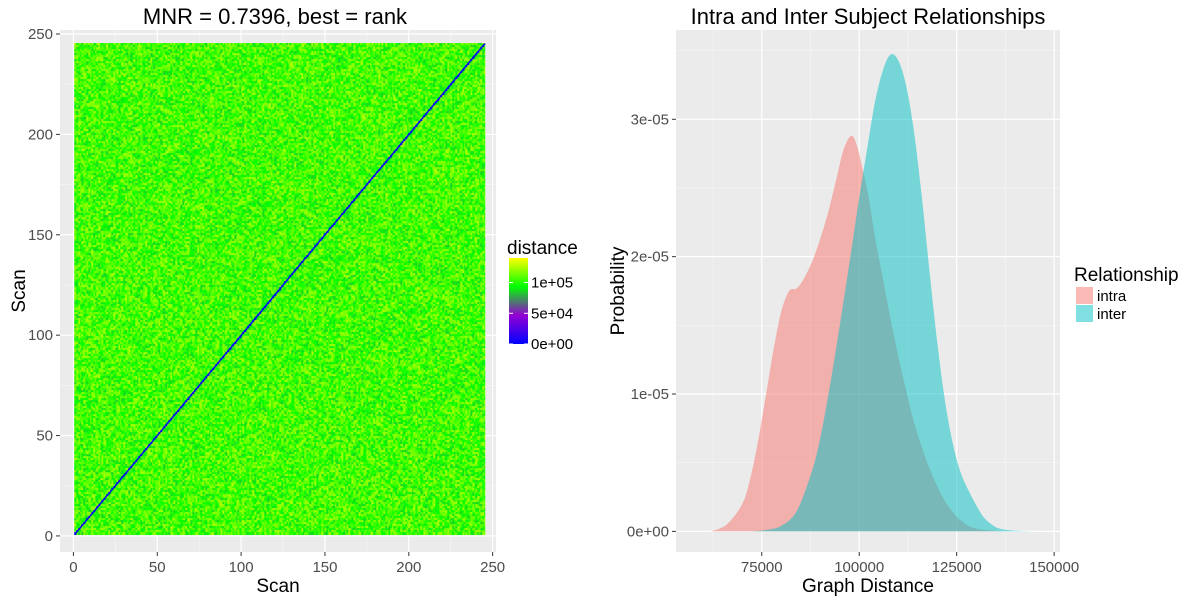 This screenshot has height=600, width=1200. Describe the element at coordinates (868, 586) in the screenshot. I see `x-axis-title: Graph Distance` at that location.